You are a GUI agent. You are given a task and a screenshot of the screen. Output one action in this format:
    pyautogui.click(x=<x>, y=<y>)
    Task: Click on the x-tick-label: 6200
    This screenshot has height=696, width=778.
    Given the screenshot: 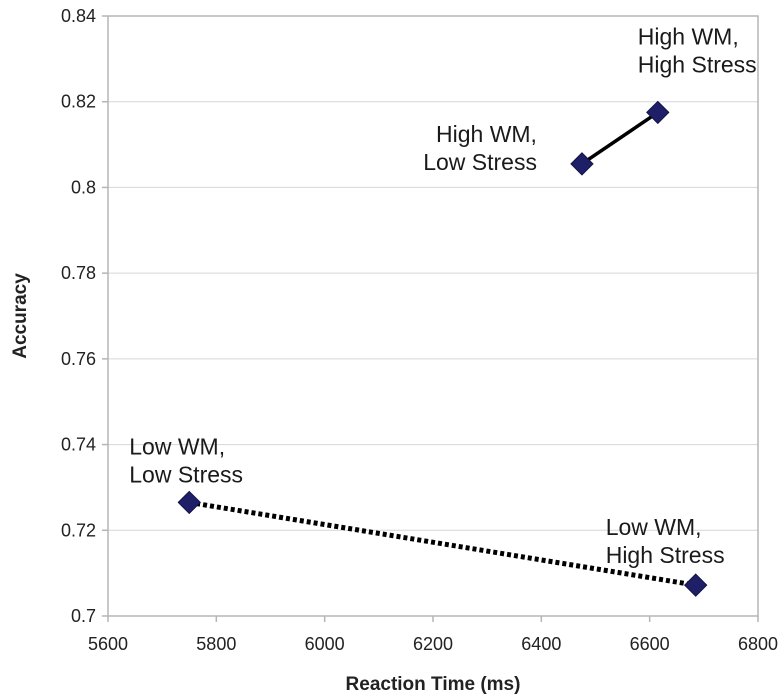 What is the action you would take?
    pyautogui.click(x=433, y=644)
    